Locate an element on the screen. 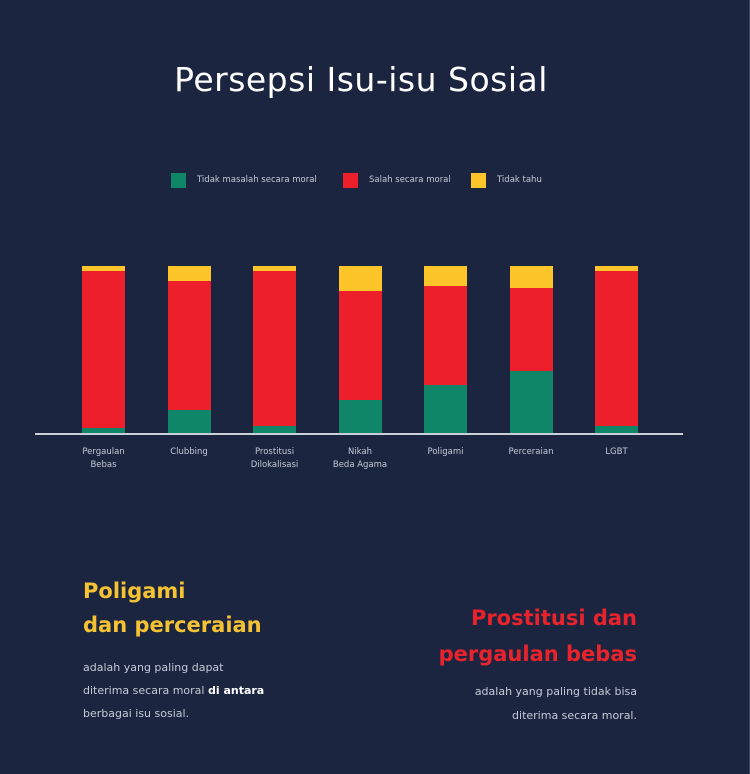 This screenshot has width=750, height=774. legend-swatch-red is located at coordinates (350, 180).